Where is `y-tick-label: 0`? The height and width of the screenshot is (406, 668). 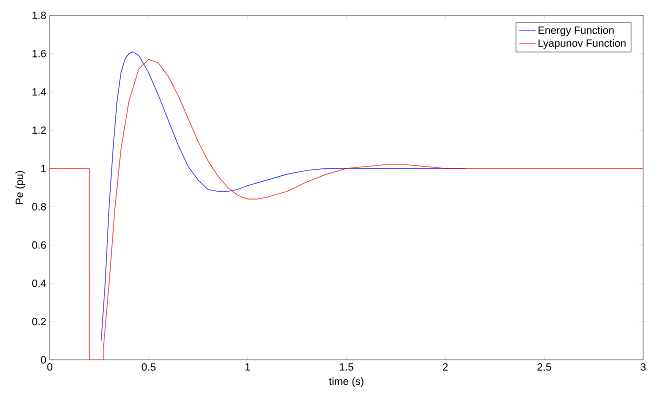
y-tick-label: 0 is located at coordinates (43, 360).